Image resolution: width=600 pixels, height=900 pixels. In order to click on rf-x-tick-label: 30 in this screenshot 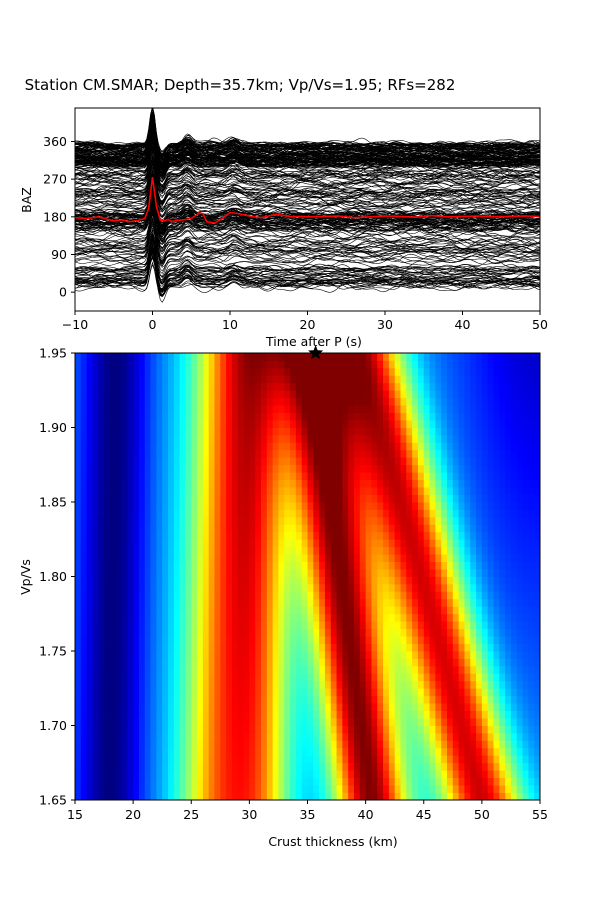, I will do `click(385, 324)`.